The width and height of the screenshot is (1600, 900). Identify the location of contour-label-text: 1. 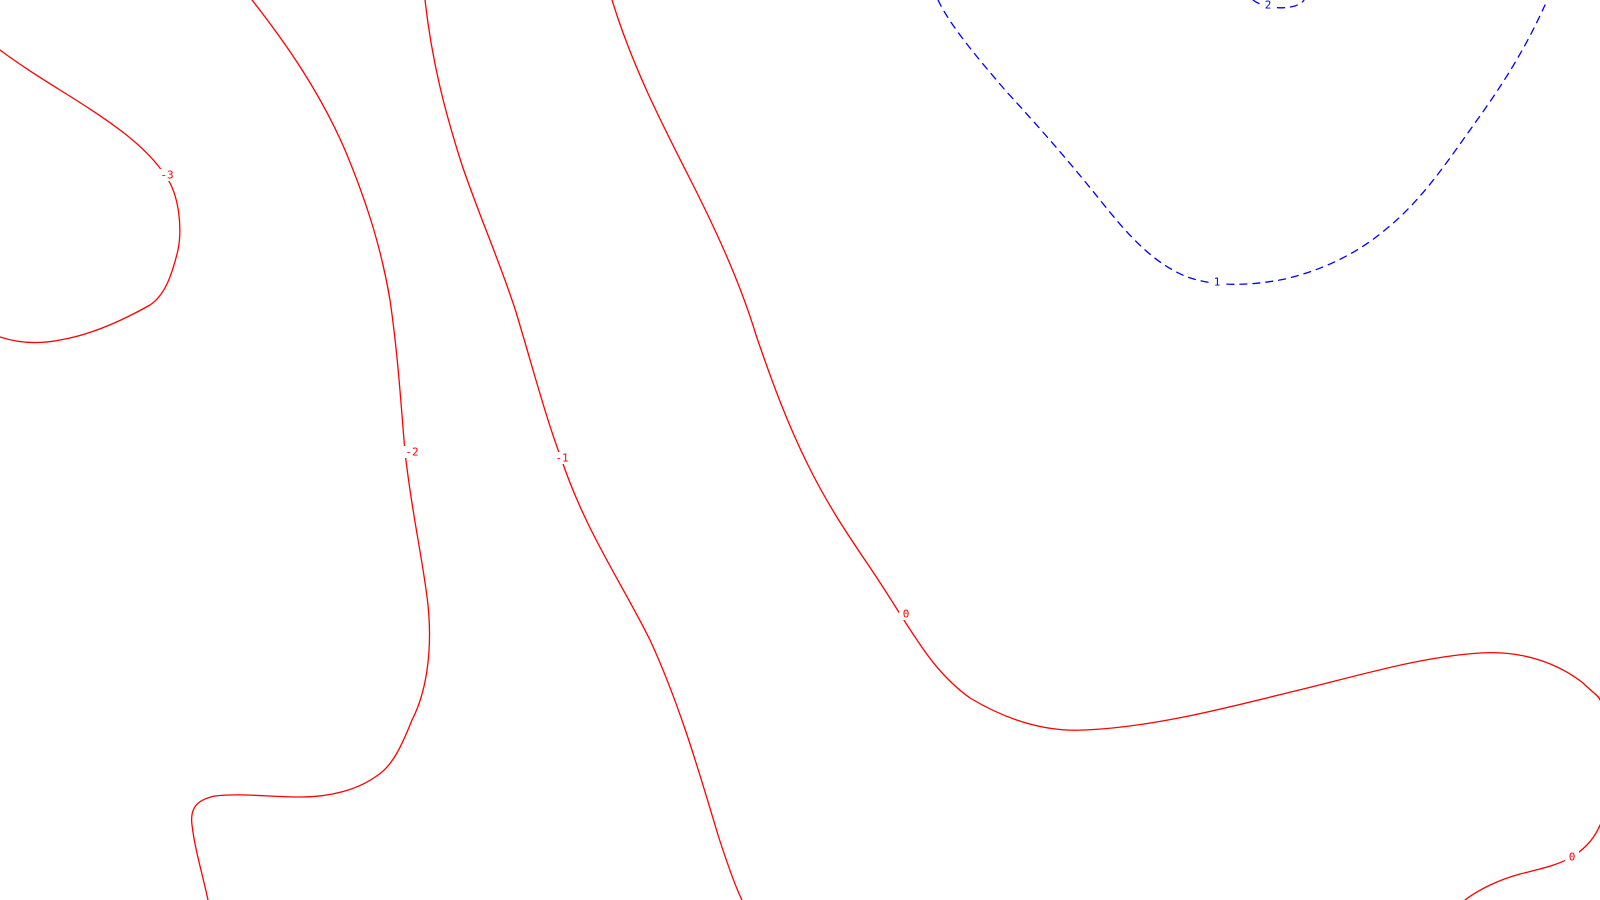
(1217, 282).